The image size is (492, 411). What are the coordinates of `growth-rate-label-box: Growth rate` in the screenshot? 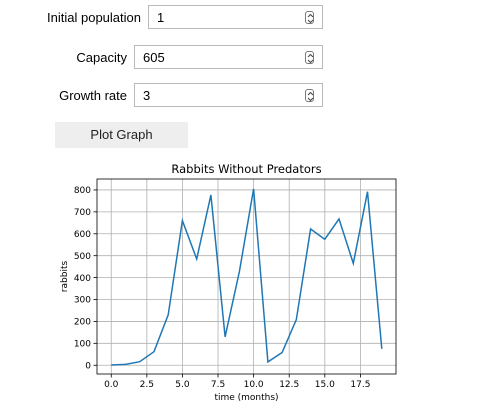 It's located at (63, 96).